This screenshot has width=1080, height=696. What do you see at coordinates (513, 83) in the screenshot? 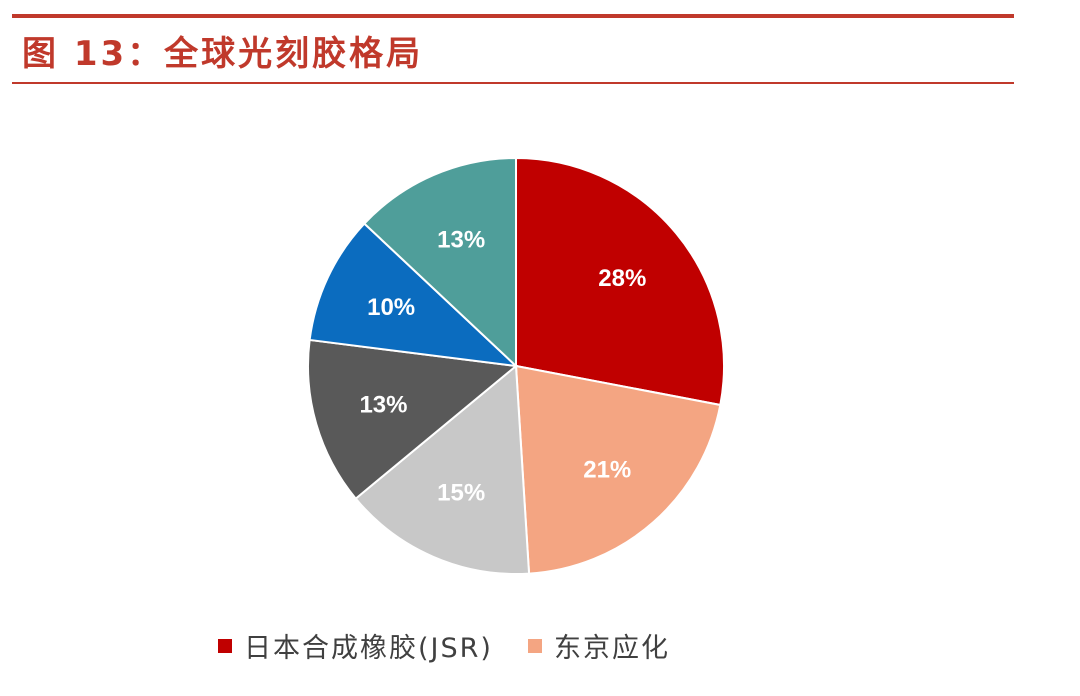
I see `title-rule-bottom` at bounding box center [513, 83].